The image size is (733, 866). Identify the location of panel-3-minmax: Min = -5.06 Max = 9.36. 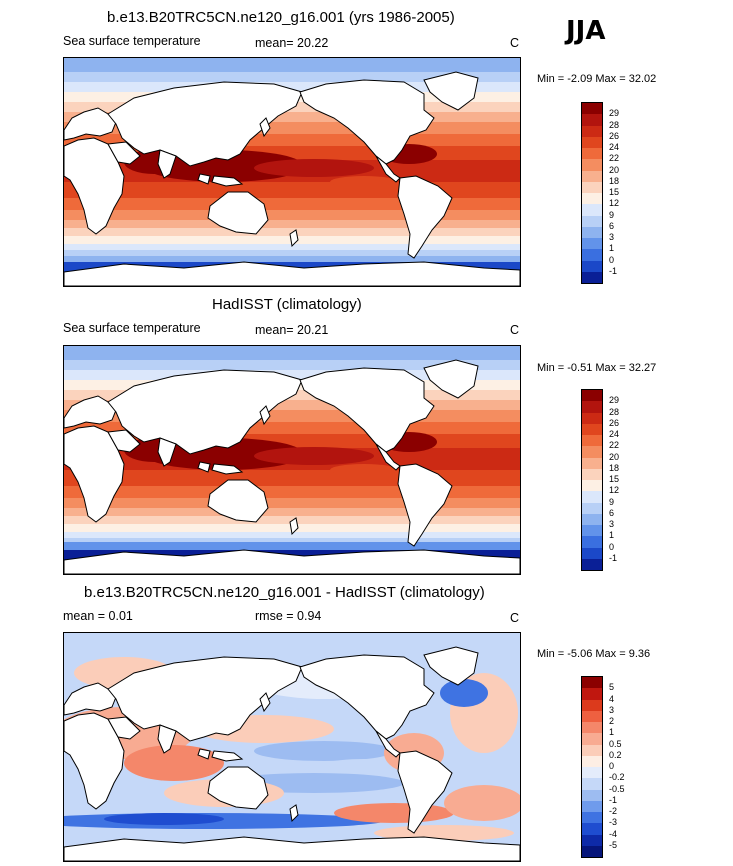
(594, 654).